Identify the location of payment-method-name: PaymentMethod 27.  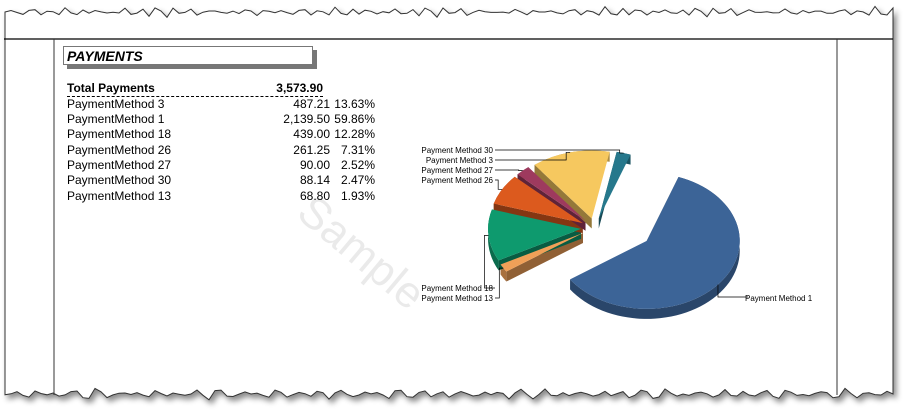
(119, 165).